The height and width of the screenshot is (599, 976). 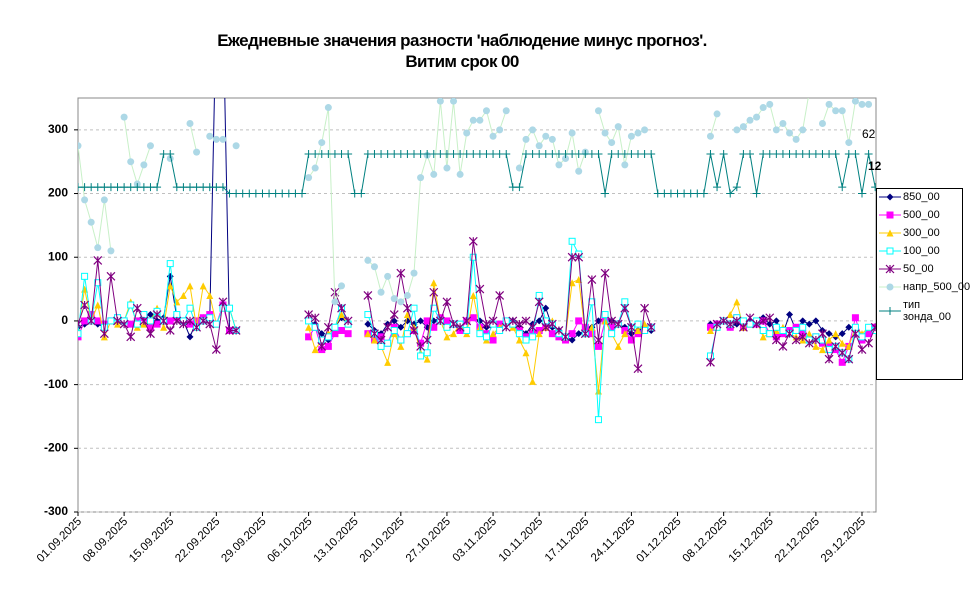 What do you see at coordinates (336, 540) in the screenshot?
I see `x-tick-label: 13.10.2025` at bounding box center [336, 540].